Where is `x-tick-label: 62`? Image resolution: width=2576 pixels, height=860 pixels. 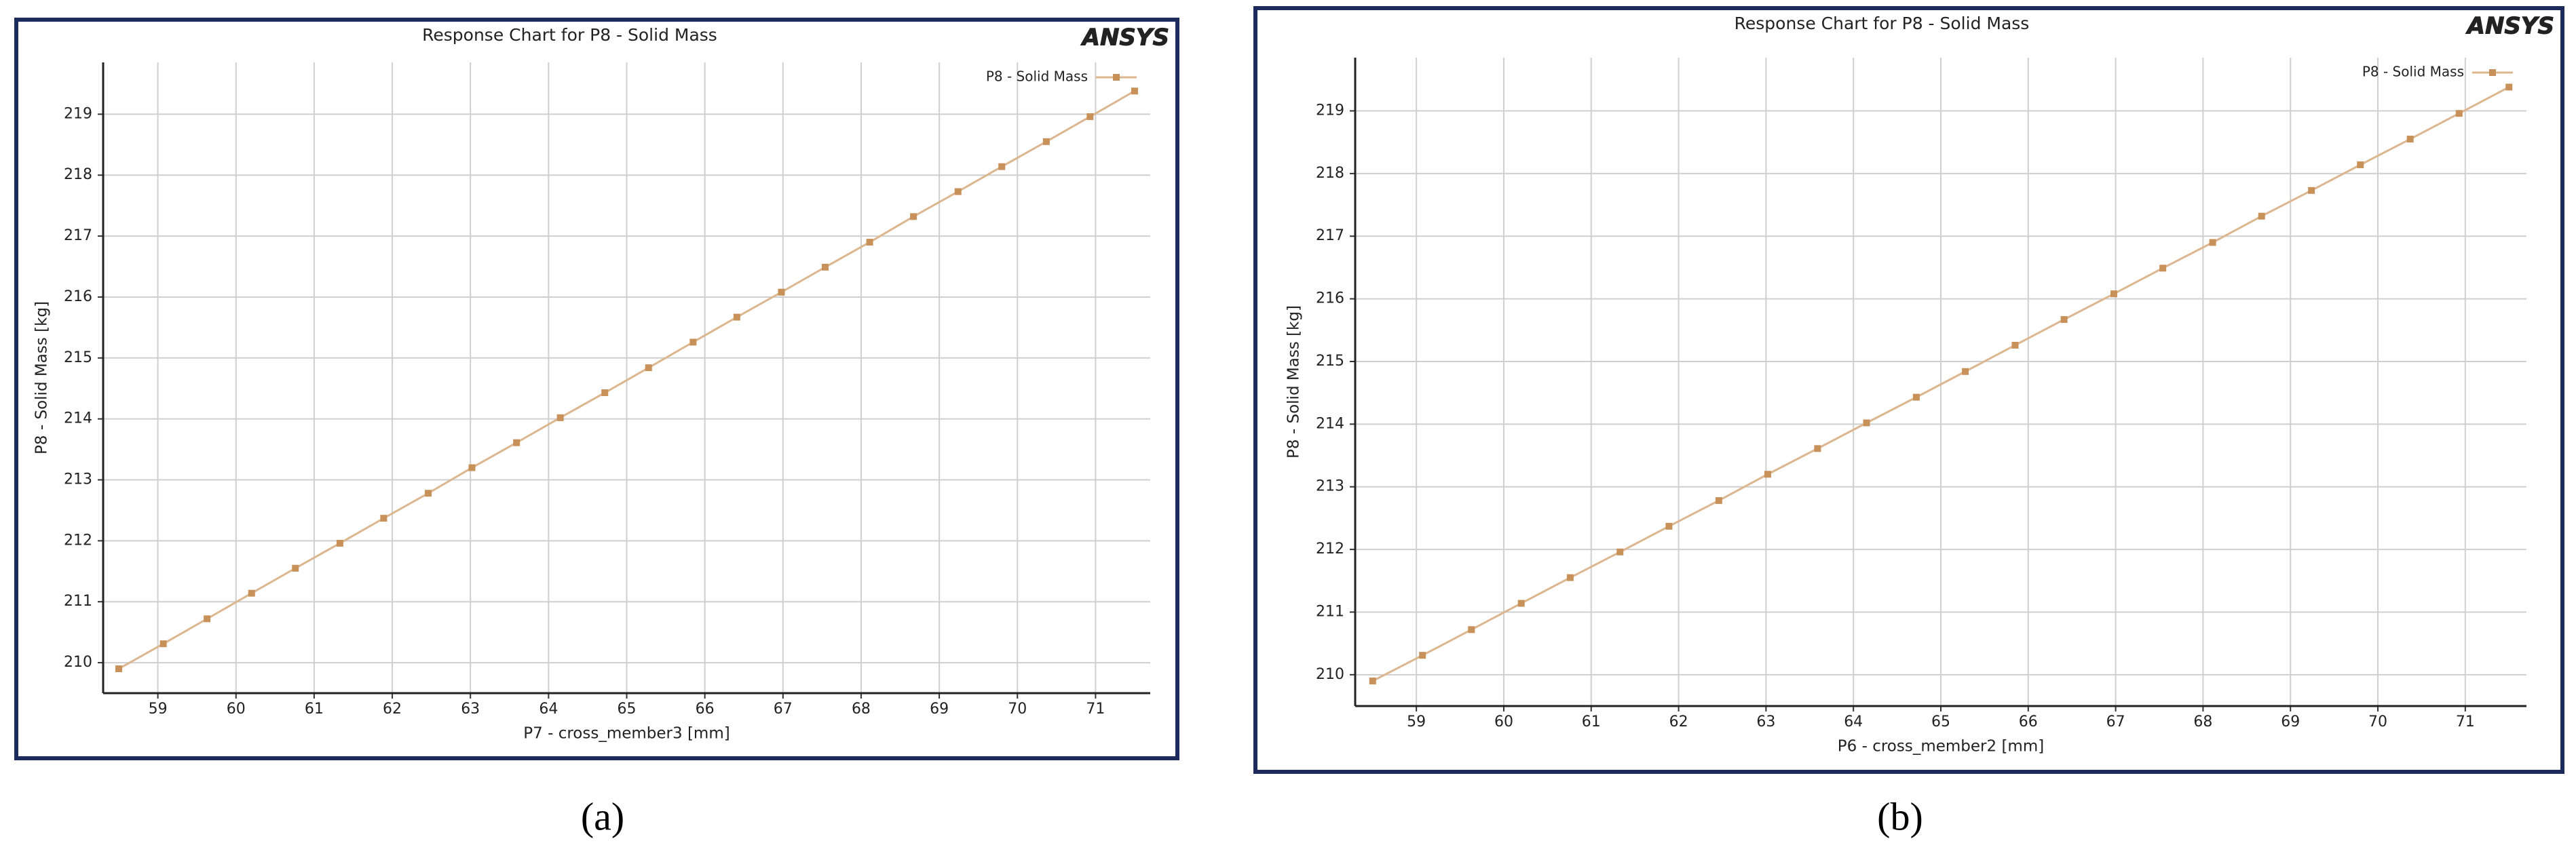 x-tick-label: 62 is located at coordinates (1678, 722).